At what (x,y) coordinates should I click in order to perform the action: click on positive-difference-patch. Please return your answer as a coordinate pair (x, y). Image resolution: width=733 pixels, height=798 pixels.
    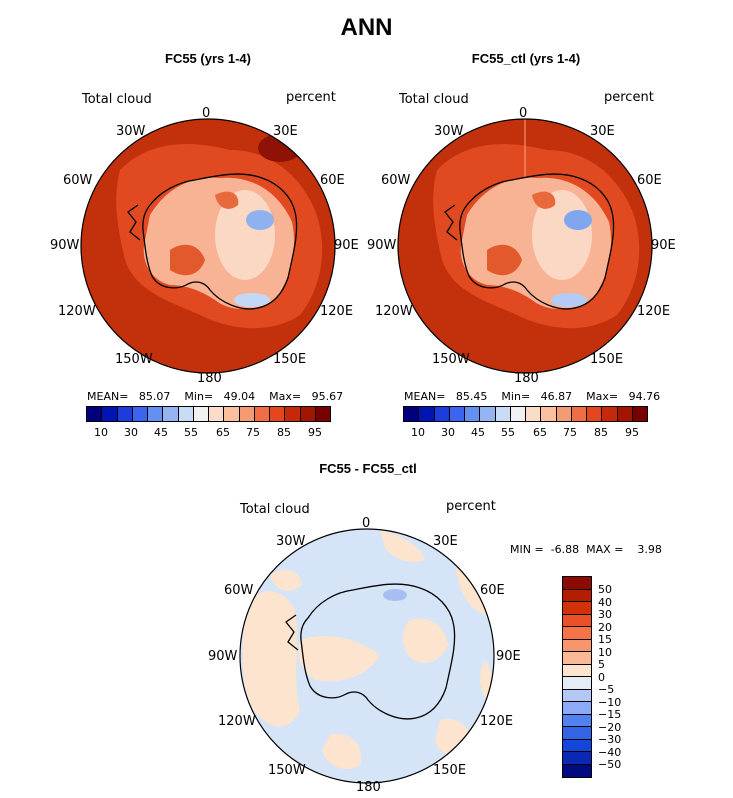
    Looking at the image, I should click on (271, 659).